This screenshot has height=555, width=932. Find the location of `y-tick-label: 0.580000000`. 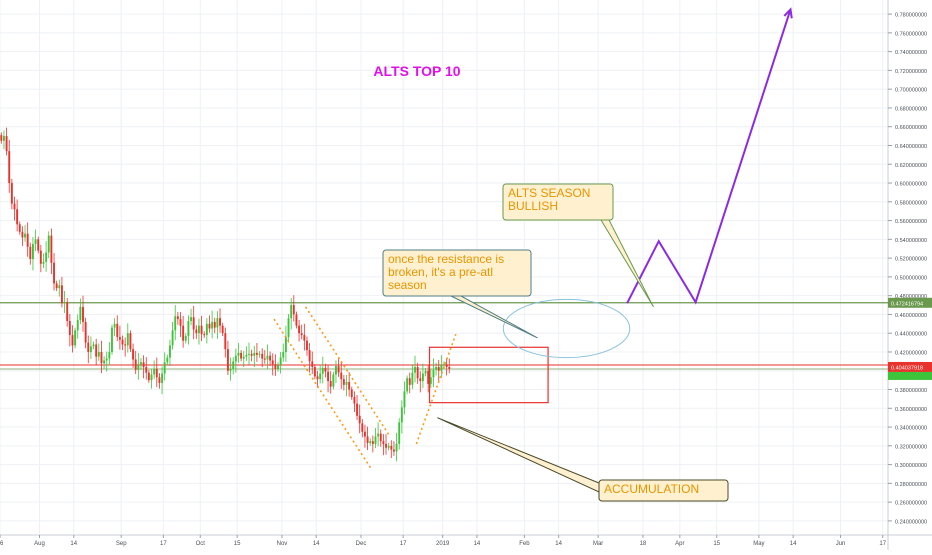

y-tick-label: 0.580000000 is located at coordinates (911, 203).